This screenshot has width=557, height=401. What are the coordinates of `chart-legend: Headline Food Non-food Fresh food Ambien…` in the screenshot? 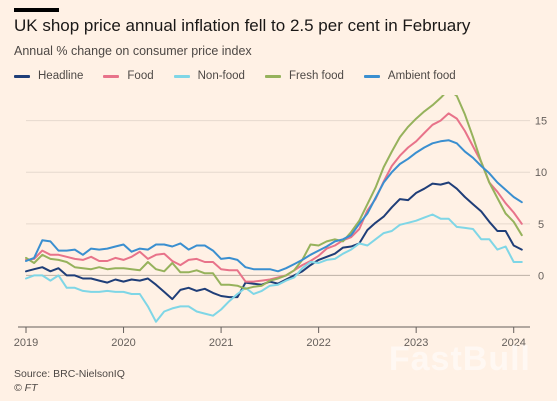 It's located at (245, 76).